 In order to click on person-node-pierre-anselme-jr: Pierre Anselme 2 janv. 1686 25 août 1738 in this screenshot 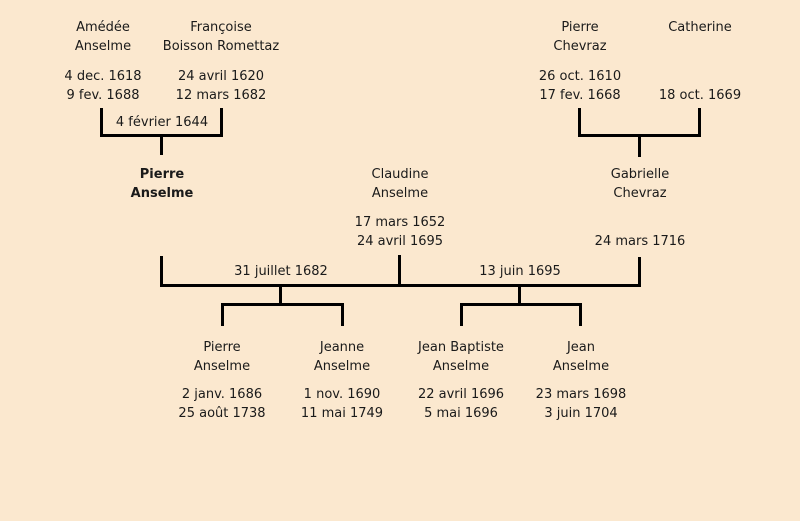, I will do `click(222, 380)`.